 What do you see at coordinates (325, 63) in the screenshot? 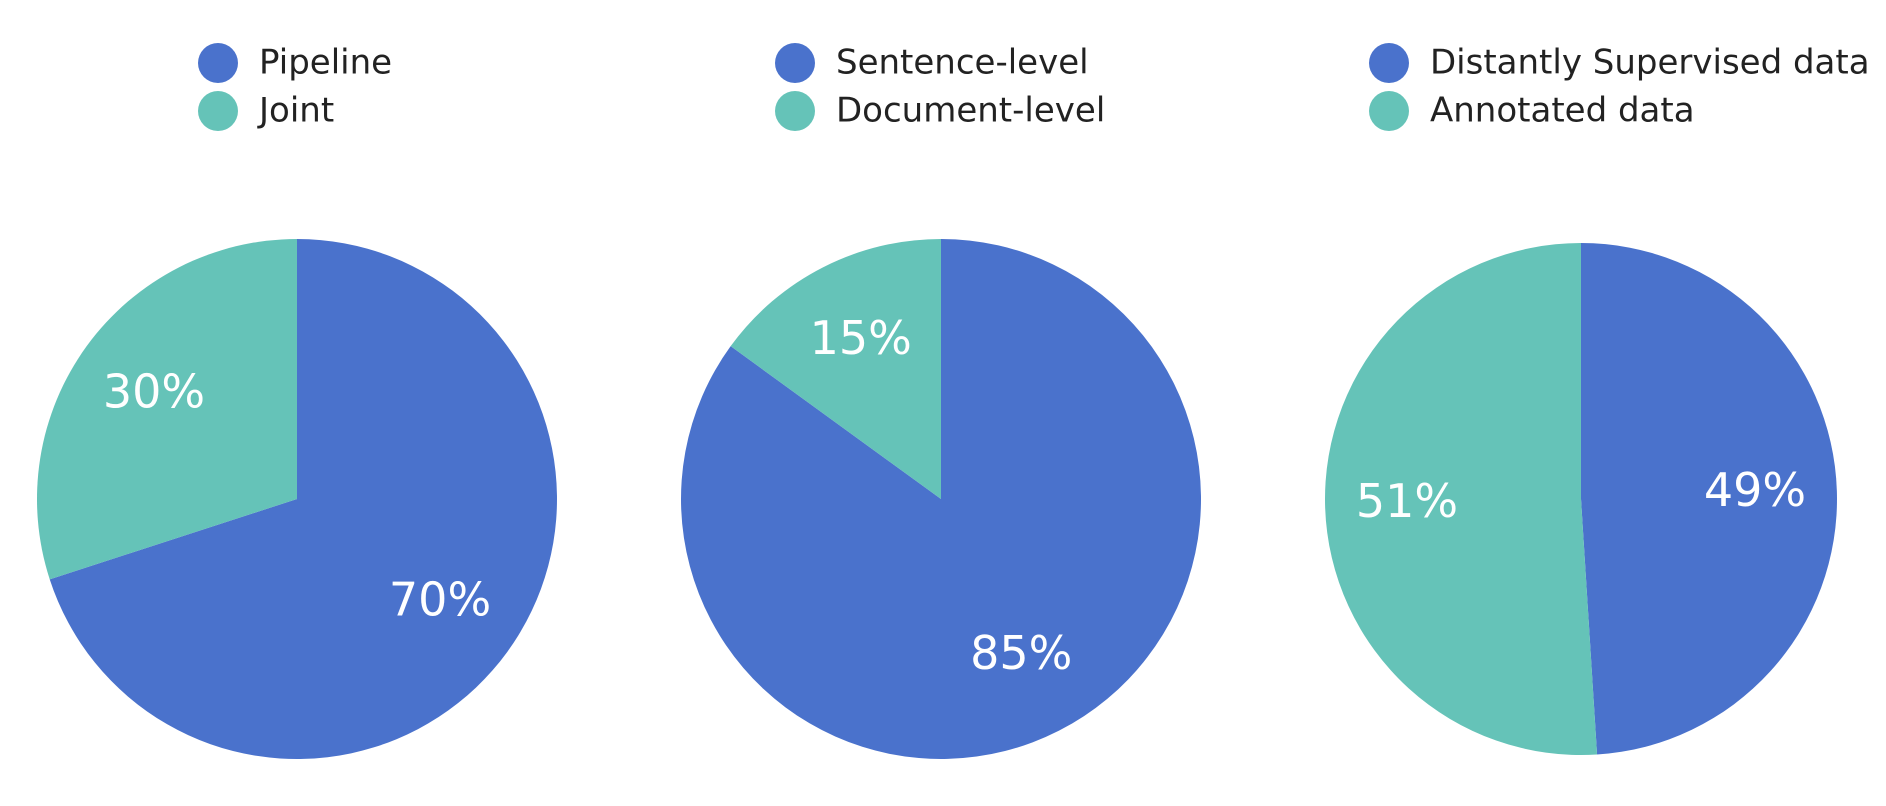
I see `legend-label: Pipeline` at bounding box center [325, 63].